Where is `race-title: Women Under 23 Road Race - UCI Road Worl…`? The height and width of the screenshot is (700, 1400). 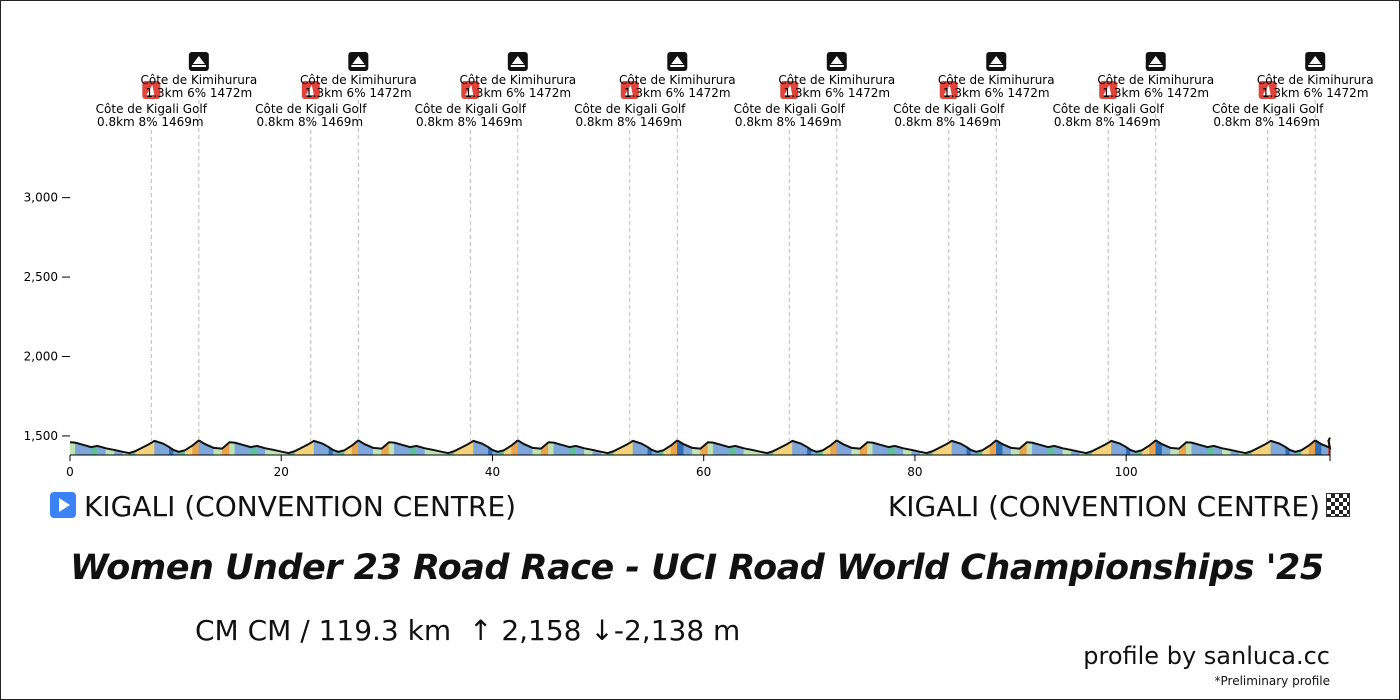 race-title: Women Under 23 Road Race - UCI Road Worl… is located at coordinates (697, 568).